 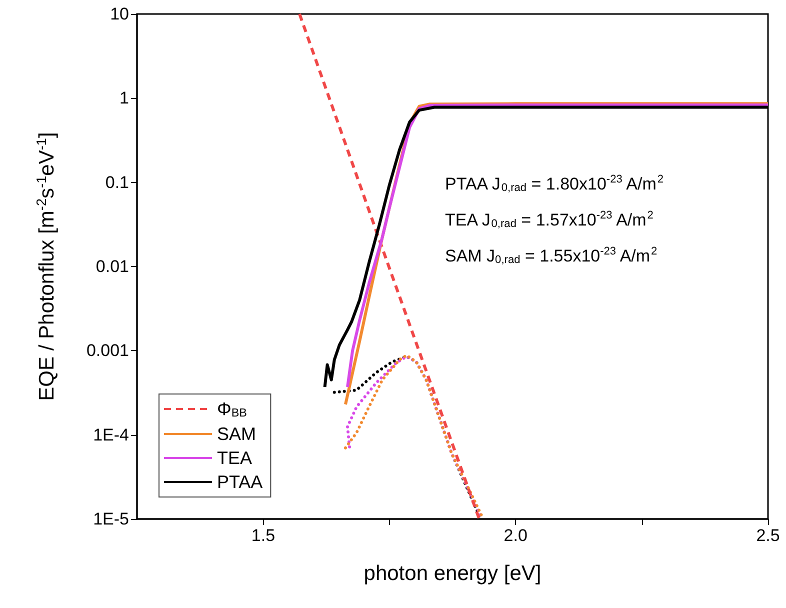 I want to click on y-tick-label: 0.01, so click(x=112, y=266).